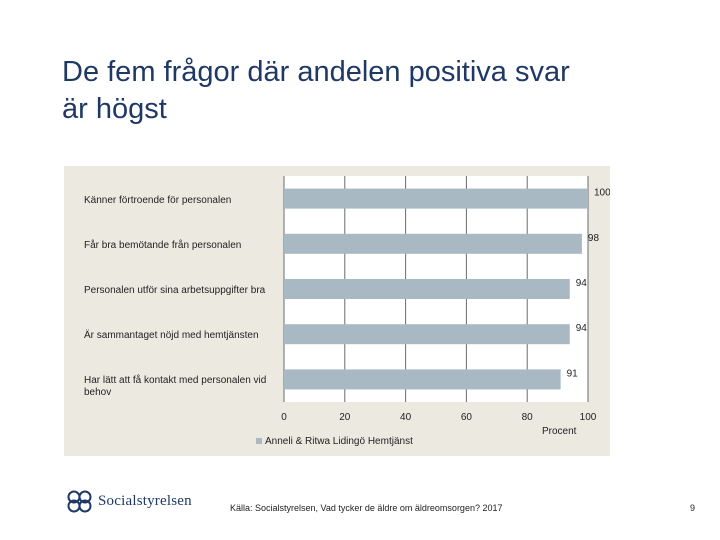  What do you see at coordinates (145, 500) in the screenshot?
I see `logo-text: Socialstyrelsen` at bounding box center [145, 500].